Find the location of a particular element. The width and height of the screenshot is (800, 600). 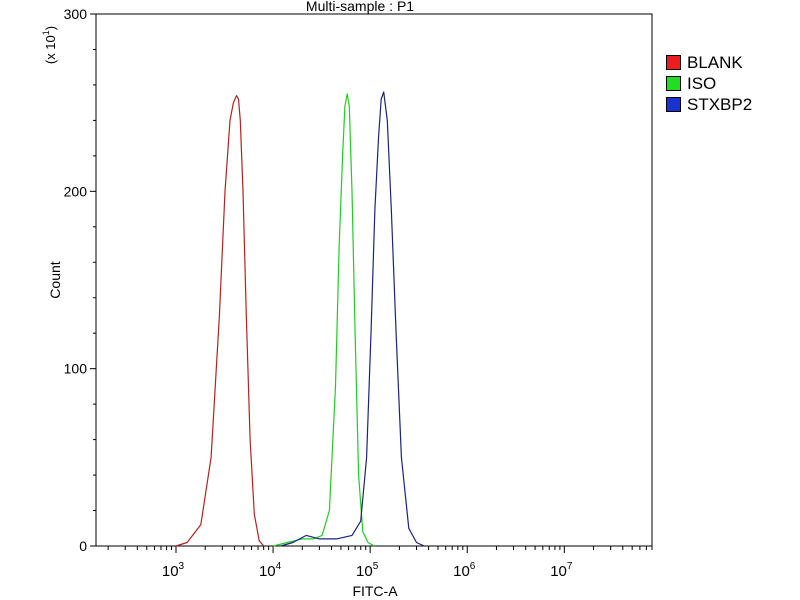

legend-item-stxbp2: STXBP2 is located at coordinates (709, 104).